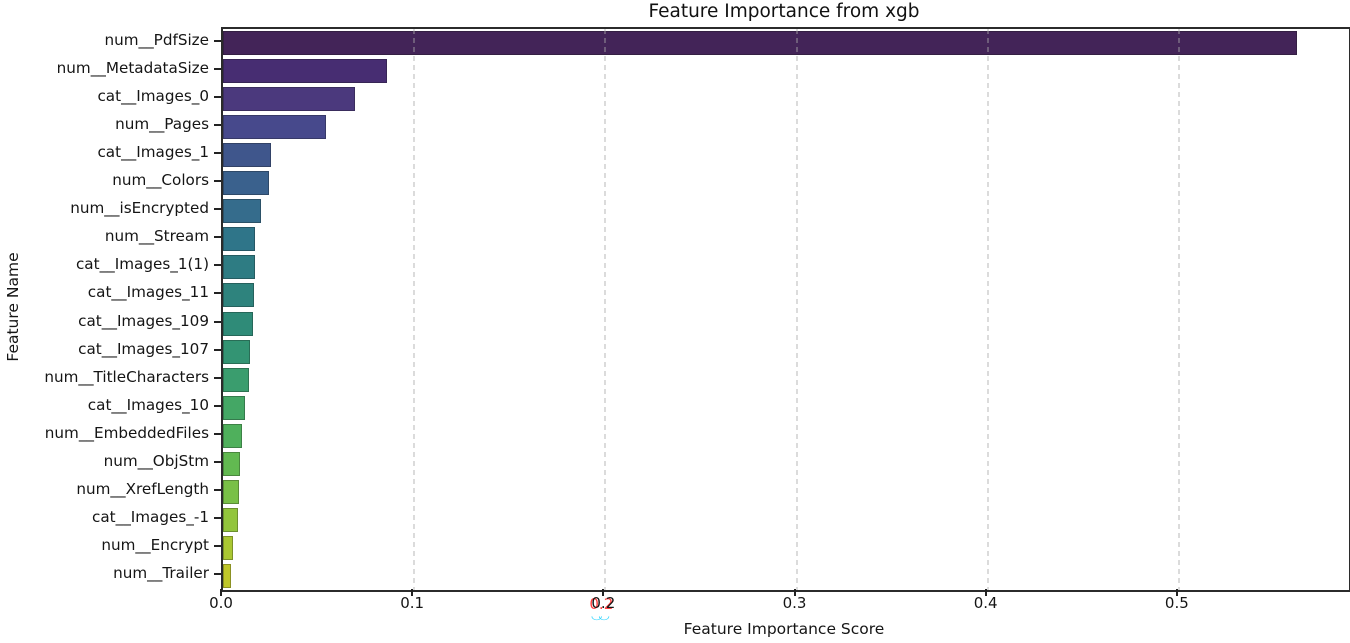 This screenshot has width=1350, height=643. Describe the element at coordinates (153, 152) in the screenshot. I see `y-tick-label: cat__Images_1` at that location.